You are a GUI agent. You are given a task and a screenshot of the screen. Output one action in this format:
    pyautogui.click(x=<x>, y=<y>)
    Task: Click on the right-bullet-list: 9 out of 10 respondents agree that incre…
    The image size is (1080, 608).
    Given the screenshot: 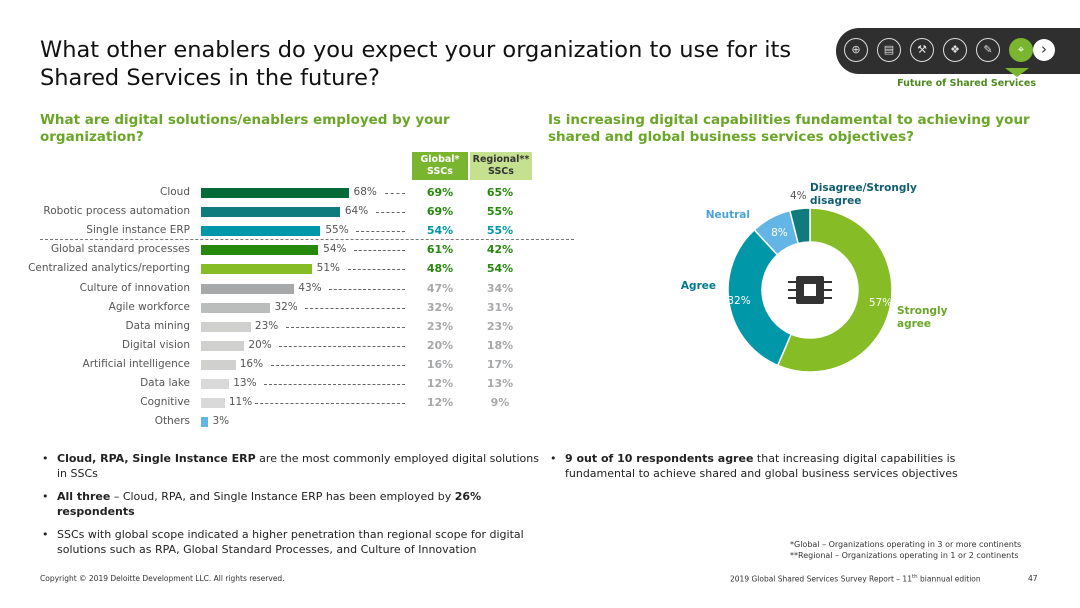 What is the action you would take?
    pyautogui.click(x=783, y=470)
    